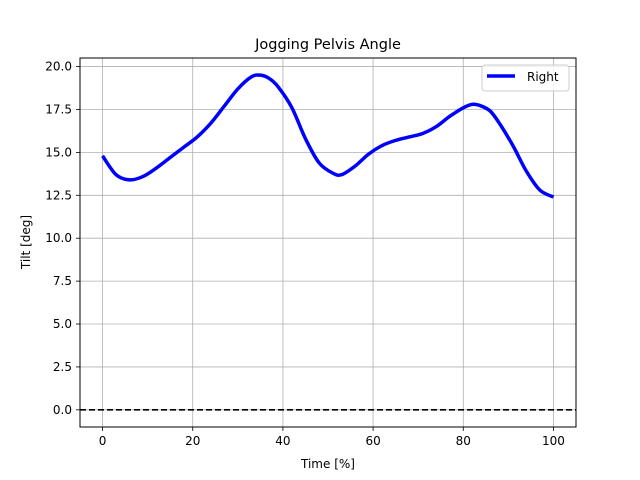 Image resolution: width=640 pixels, height=480 pixels. Describe the element at coordinates (62, 324) in the screenshot. I see `y-tick-label: 5.0` at that location.